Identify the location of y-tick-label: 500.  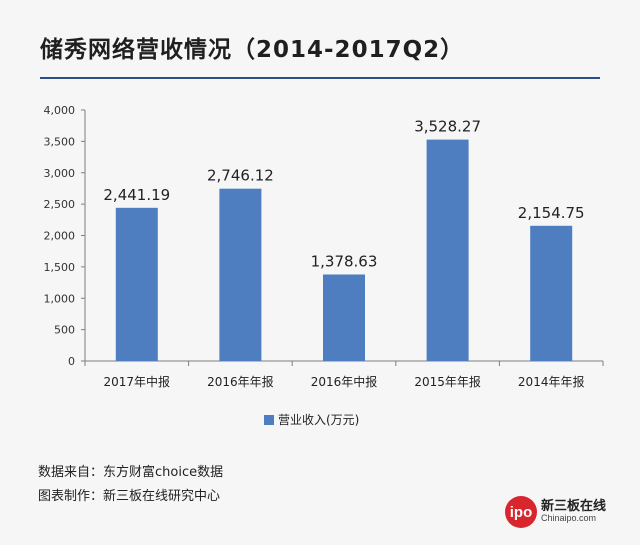
(64, 330).